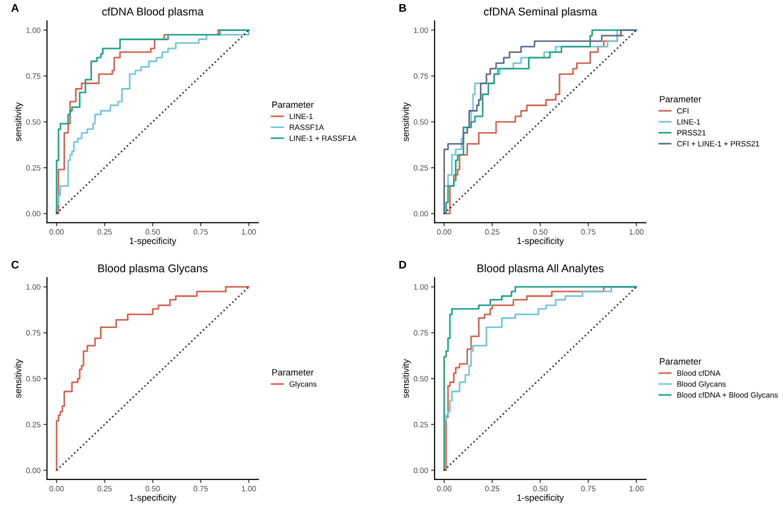  I want to click on chart-title: Blood plasma Glycans, so click(153, 269).